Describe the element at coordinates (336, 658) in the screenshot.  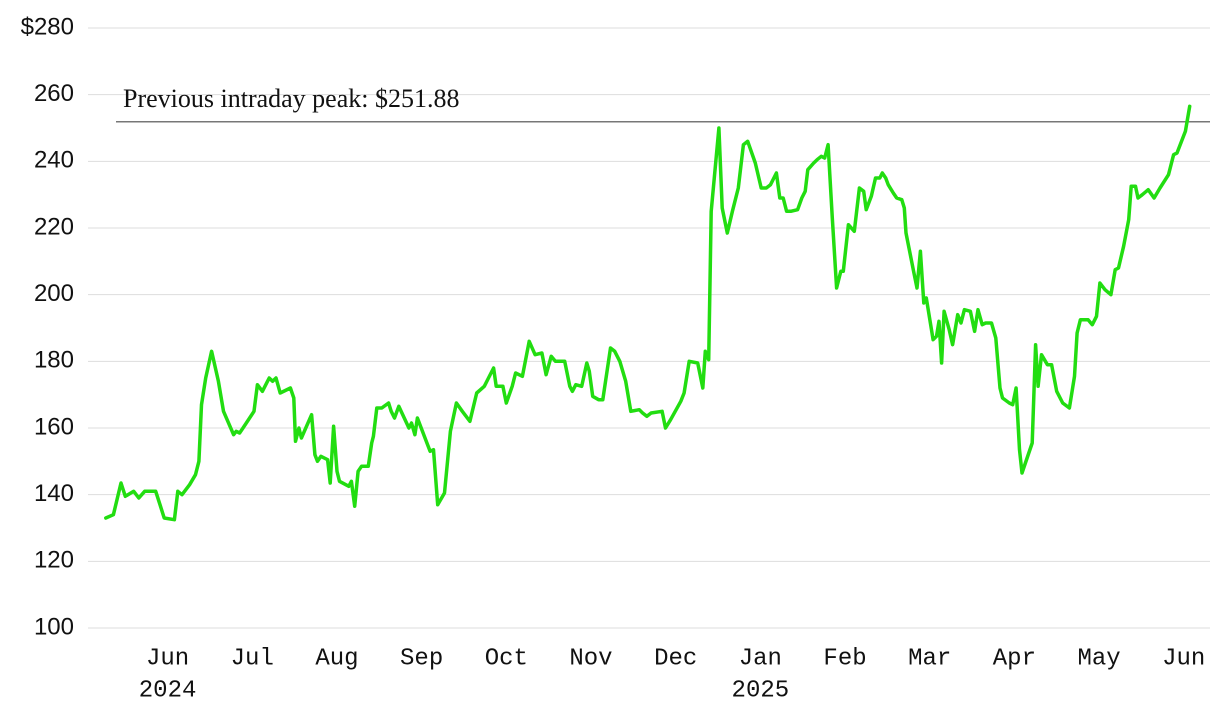
I see `x-tick-label: Aug` at that location.